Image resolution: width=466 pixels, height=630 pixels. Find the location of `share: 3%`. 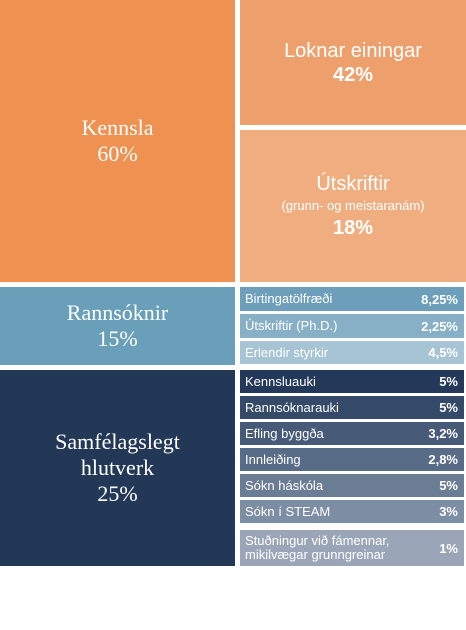

share: 3% is located at coordinates (448, 511).